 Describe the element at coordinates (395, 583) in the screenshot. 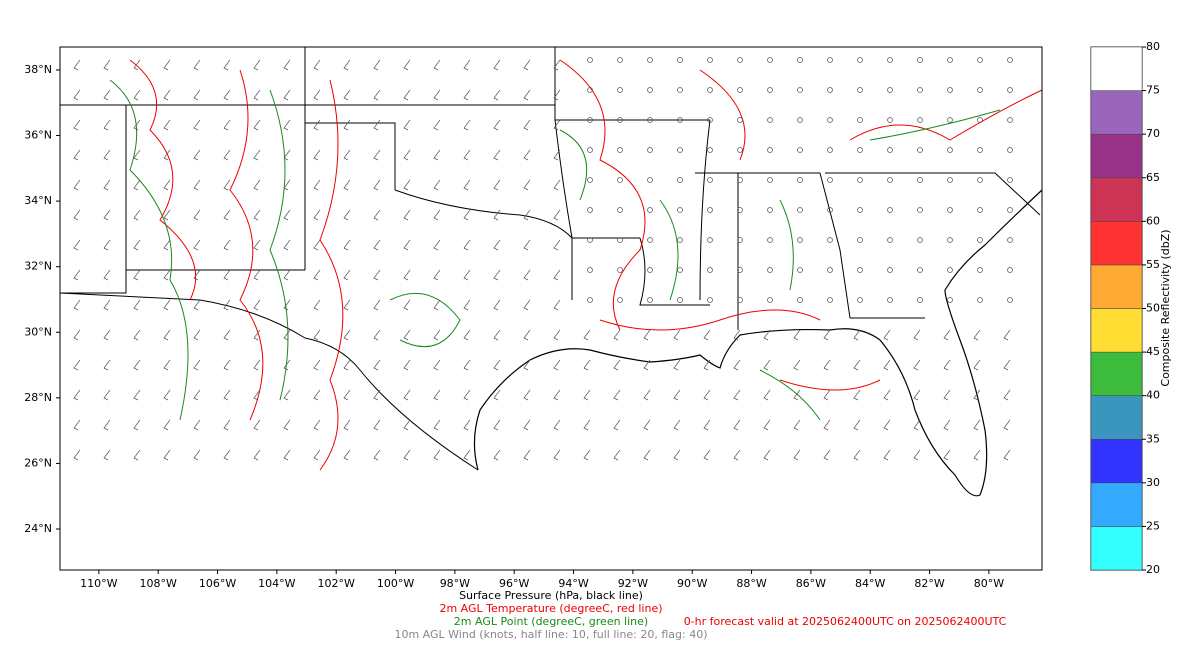

I see `x-tick-label: 100°W` at that location.